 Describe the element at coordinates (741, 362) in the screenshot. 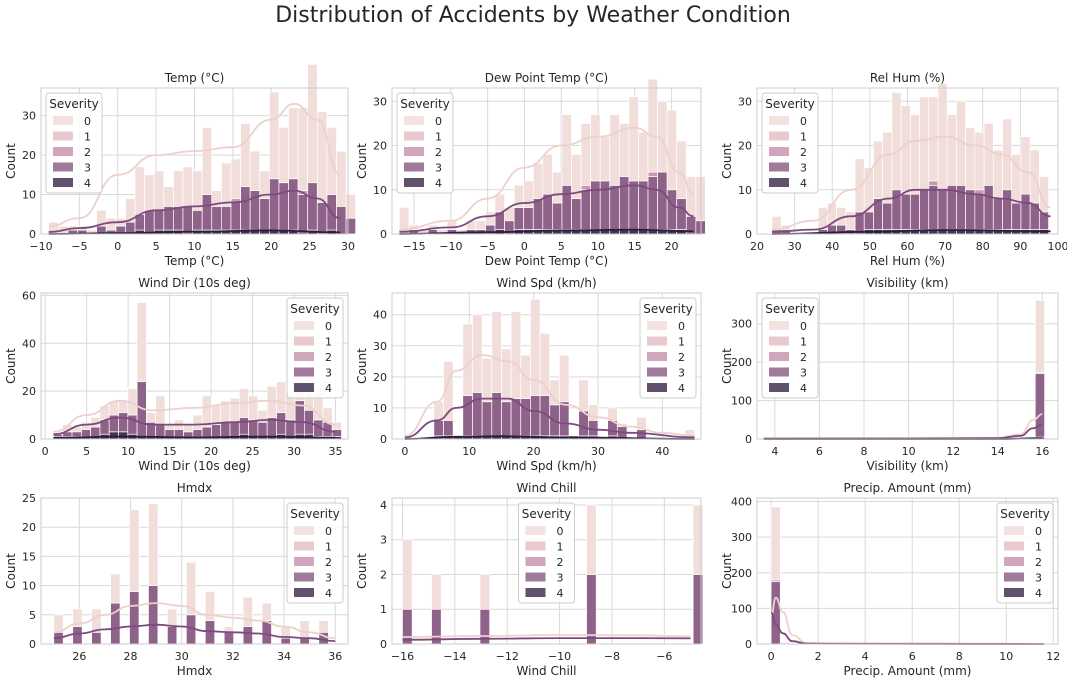

I see `y-tick-label: 200` at that location.